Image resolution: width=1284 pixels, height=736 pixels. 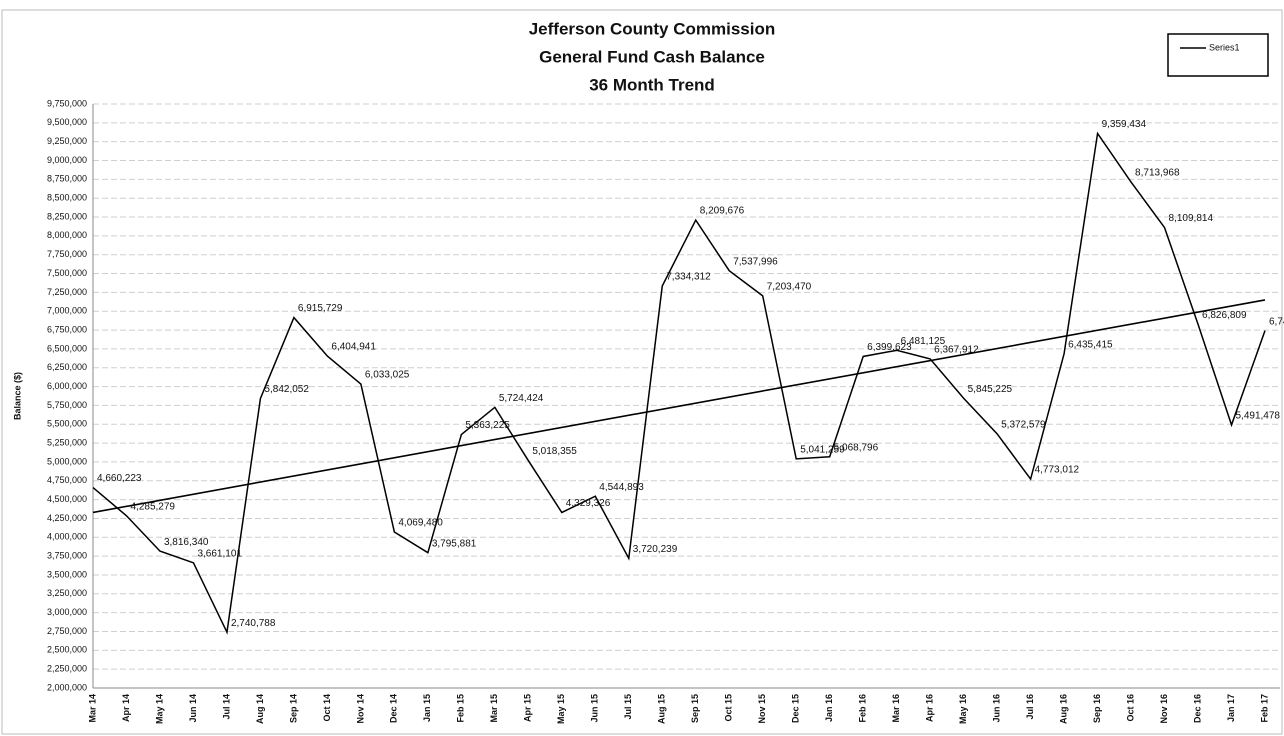 I want to click on data-label: 5,068,796, so click(x=856, y=447).